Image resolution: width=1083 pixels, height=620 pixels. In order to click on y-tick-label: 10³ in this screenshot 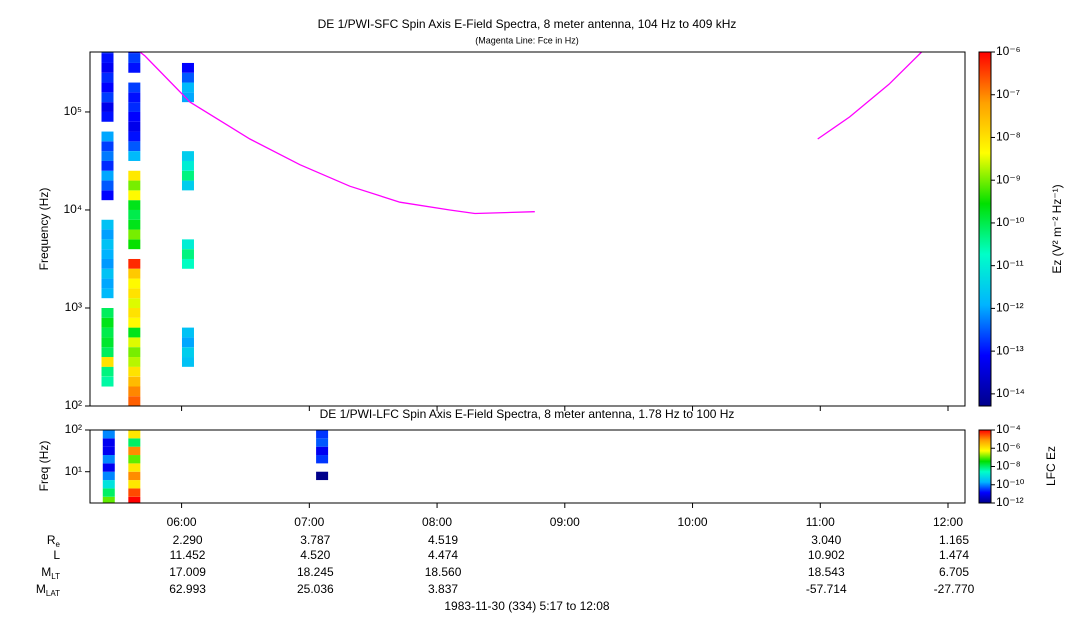, I will do `click(73, 307)`.